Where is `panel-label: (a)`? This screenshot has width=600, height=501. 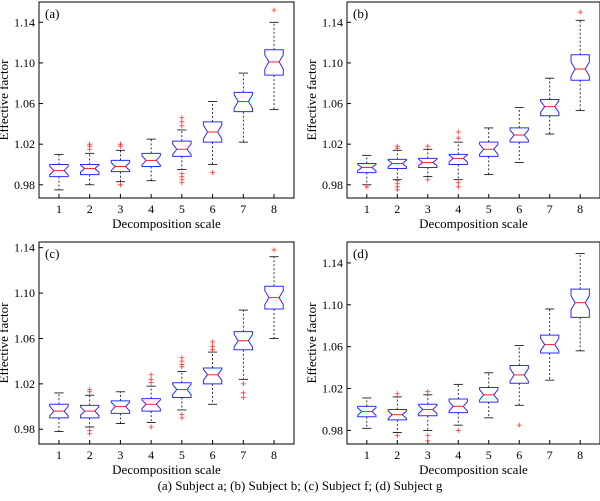
panel-label: (a) is located at coordinates (52, 13).